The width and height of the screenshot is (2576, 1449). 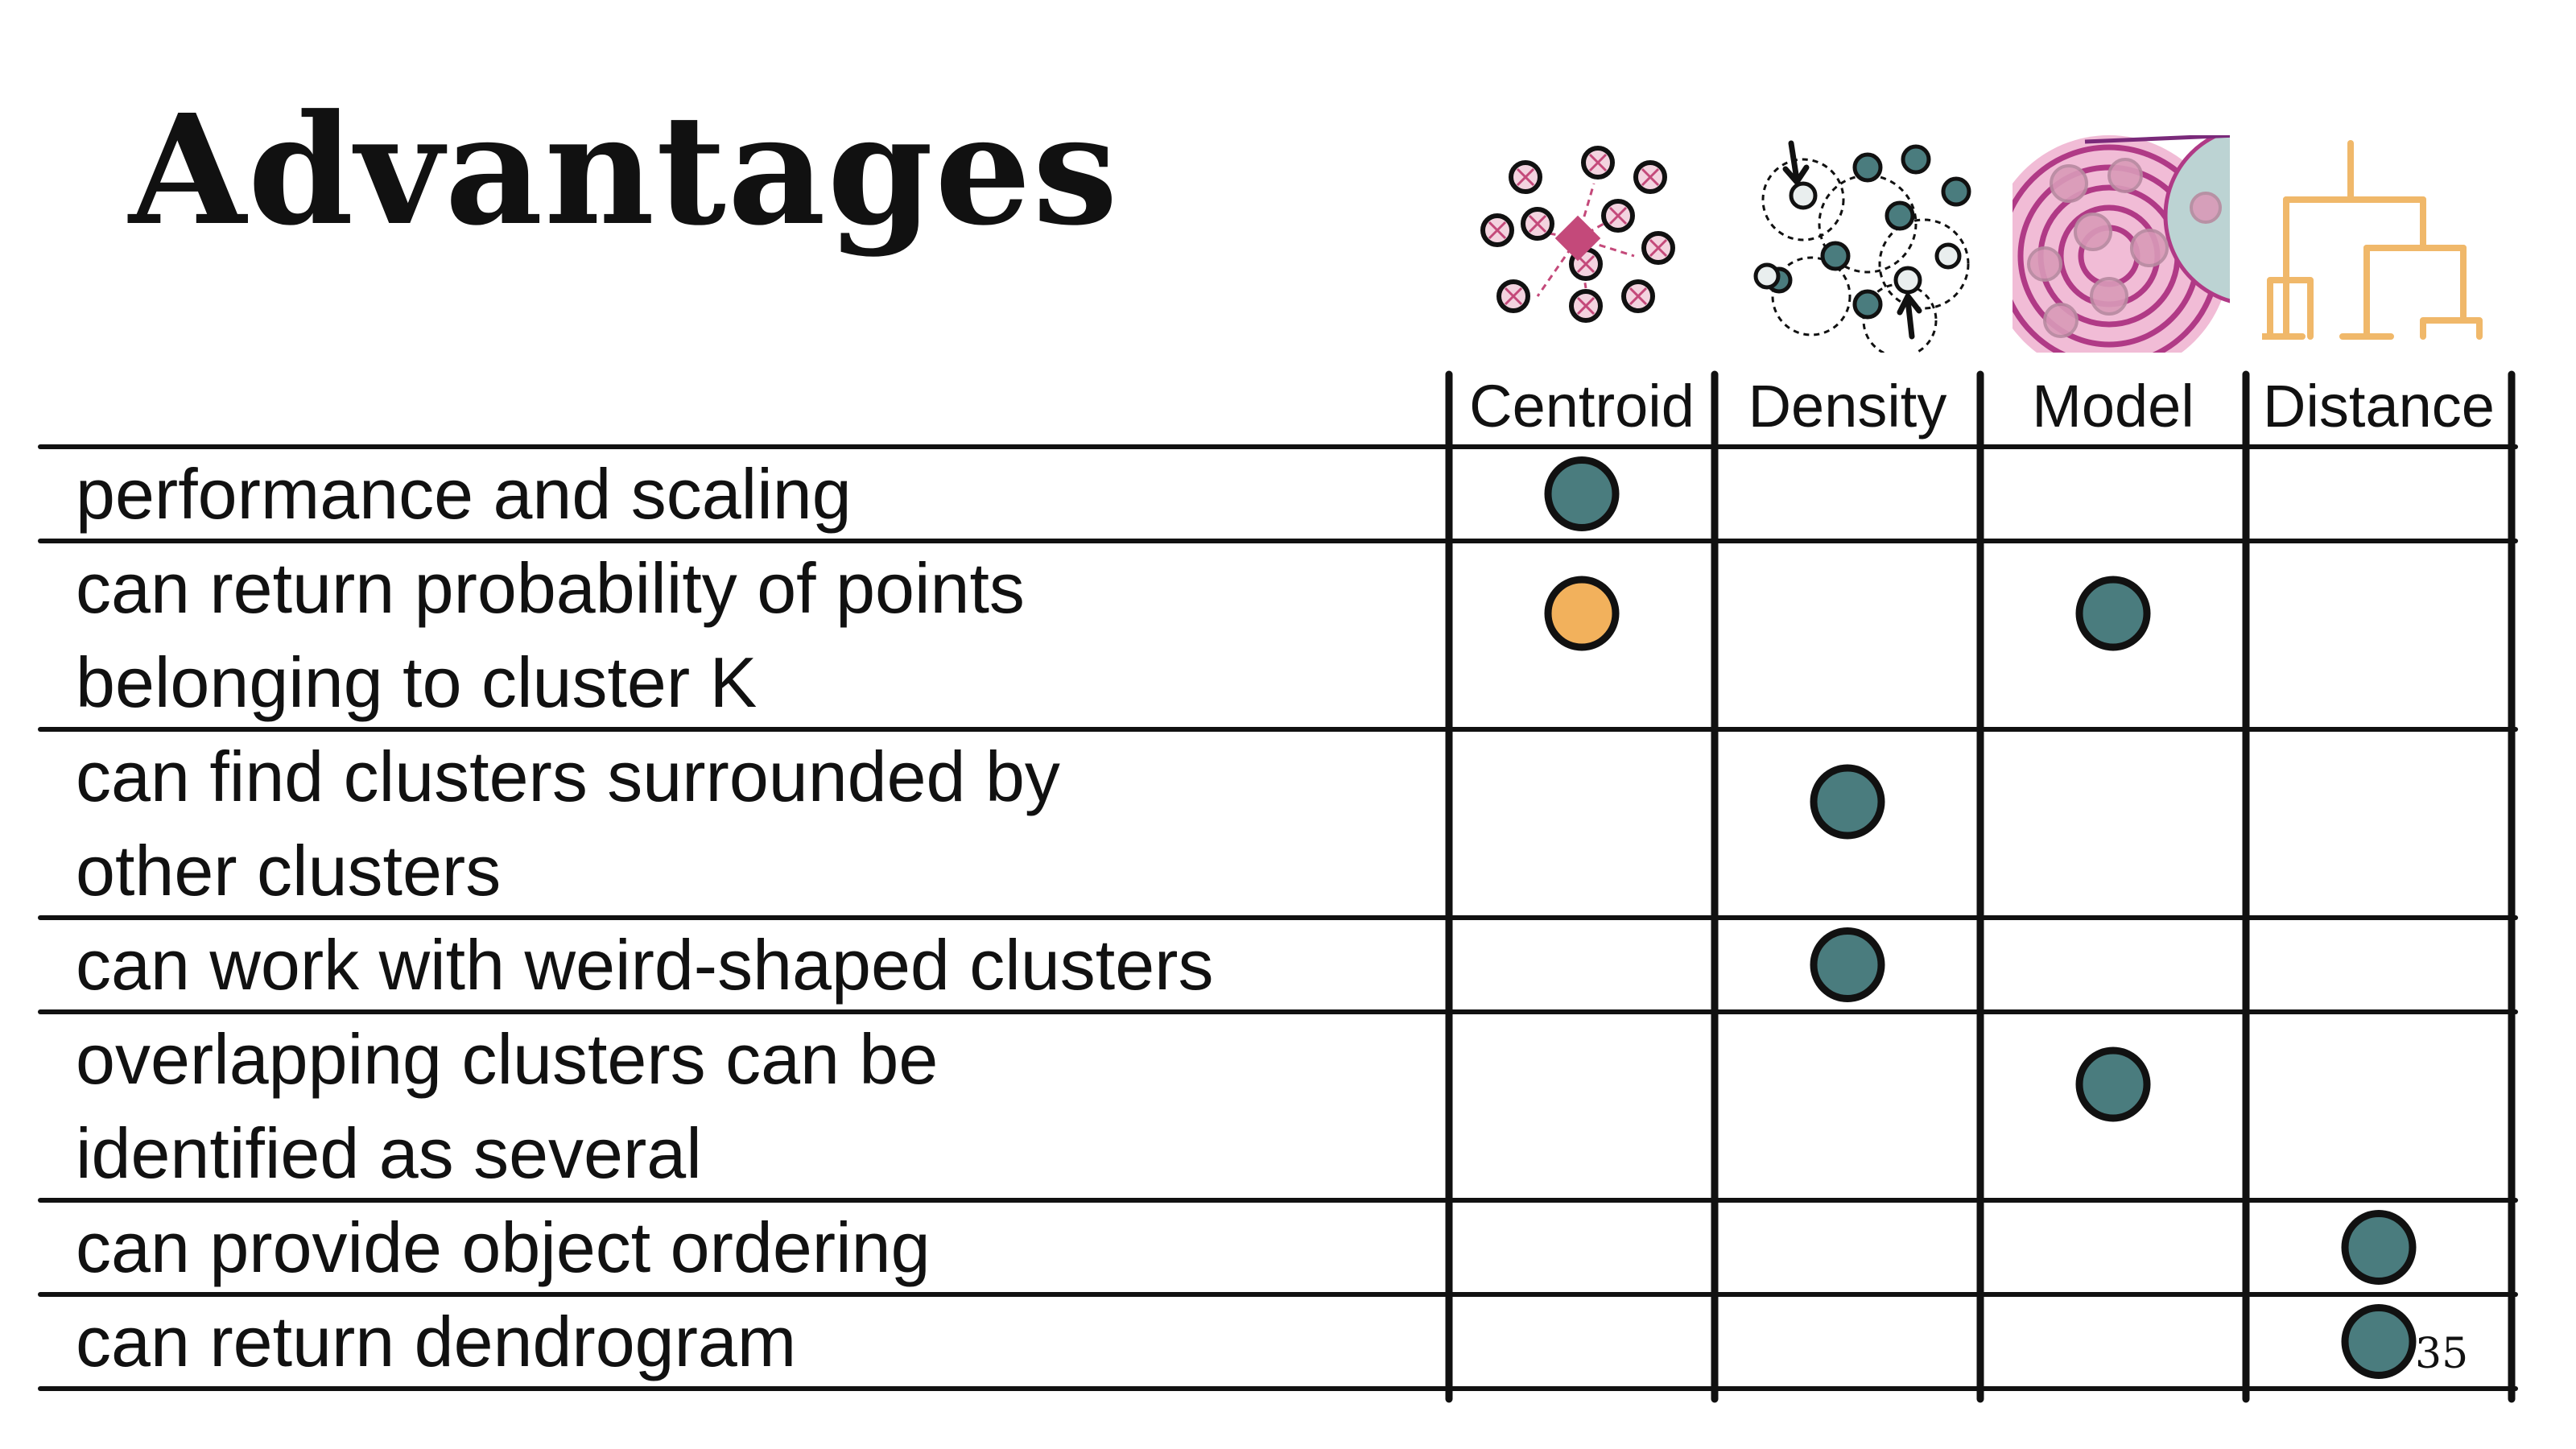 I want to click on slide-title: Advantages, so click(x=624, y=170).